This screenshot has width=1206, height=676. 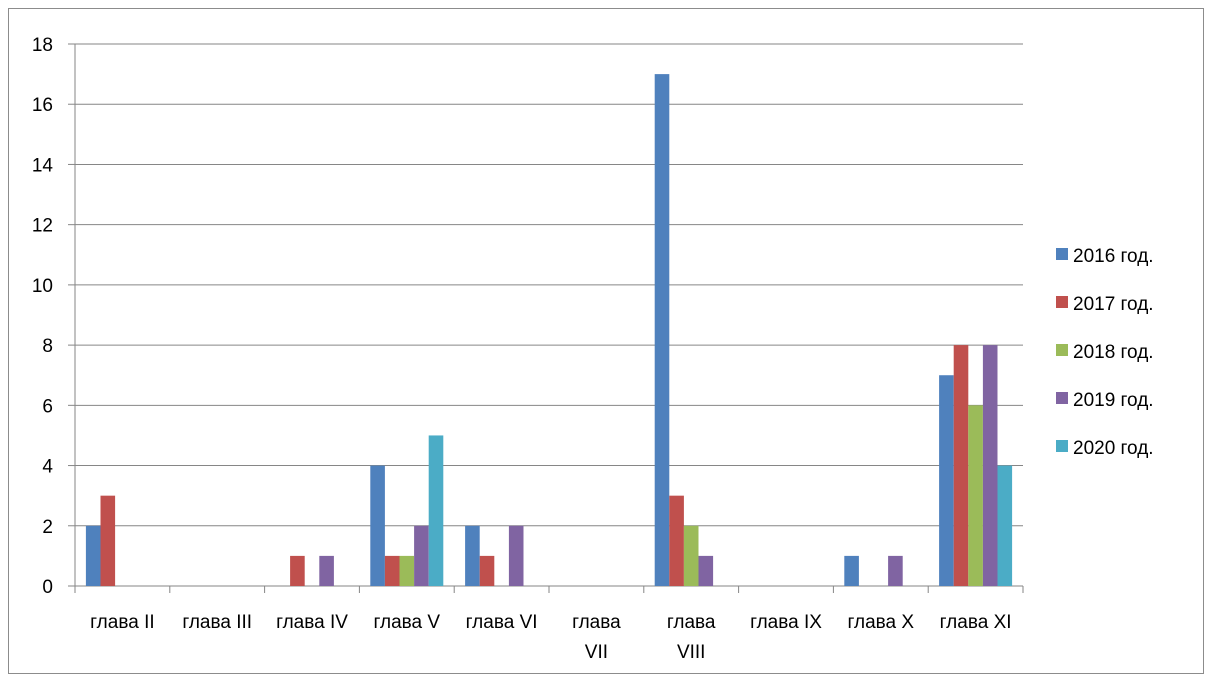 I want to click on legend-label: 2019 год., so click(x=1113, y=400).